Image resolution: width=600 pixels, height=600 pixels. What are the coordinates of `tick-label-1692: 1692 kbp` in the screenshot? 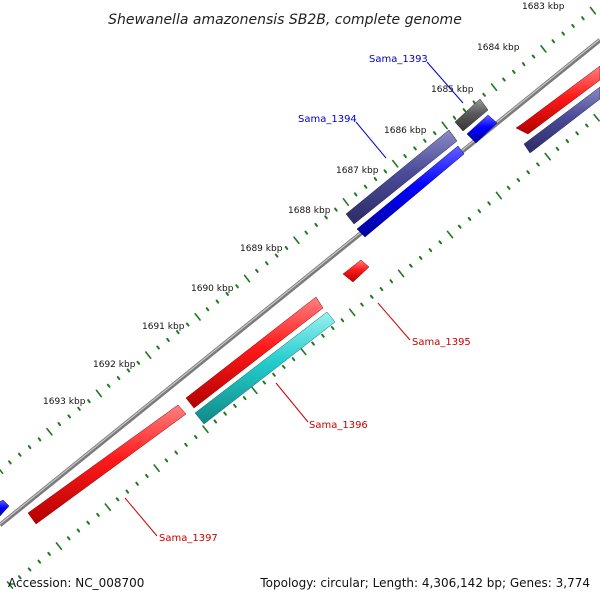 It's located at (114, 365).